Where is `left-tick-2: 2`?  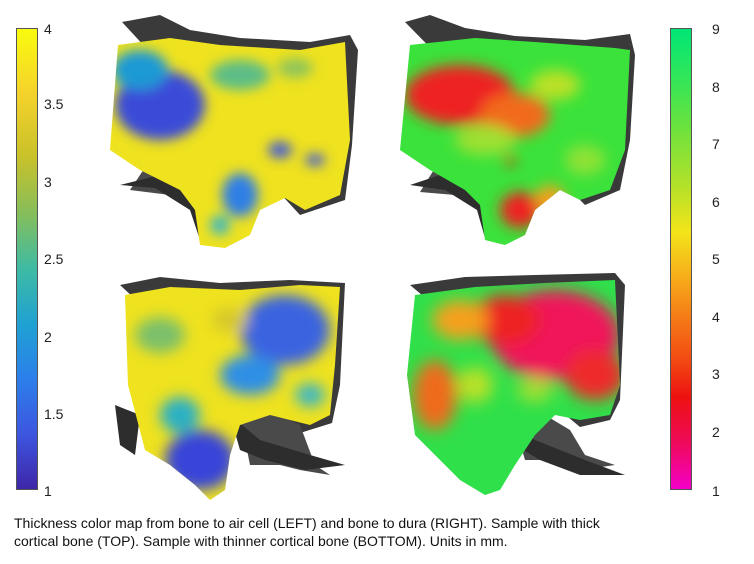 left-tick-2: 2 is located at coordinates (48, 337).